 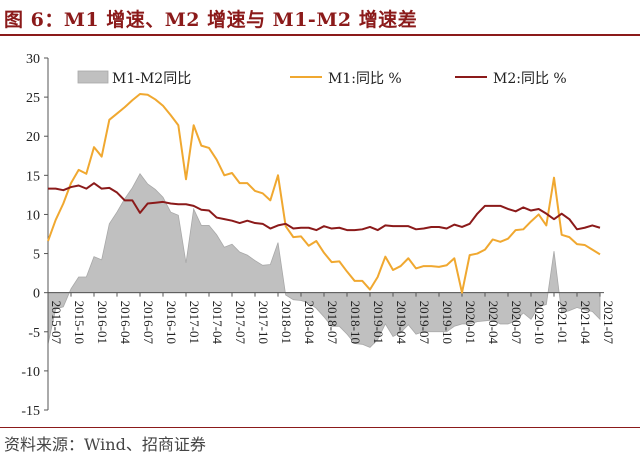 What do you see at coordinates (33, 137) in the screenshot?
I see `y-tick-label: 20` at bounding box center [33, 137].